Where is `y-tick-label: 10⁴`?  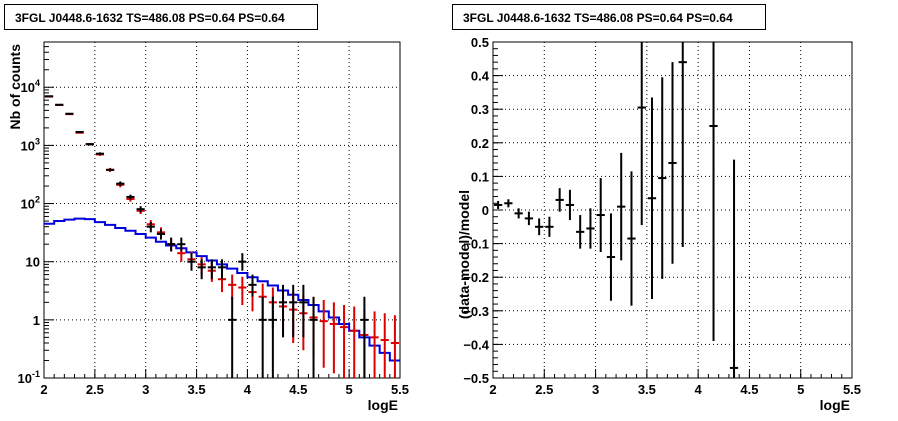 y-tick-label: 10⁴ is located at coordinates (30, 86).